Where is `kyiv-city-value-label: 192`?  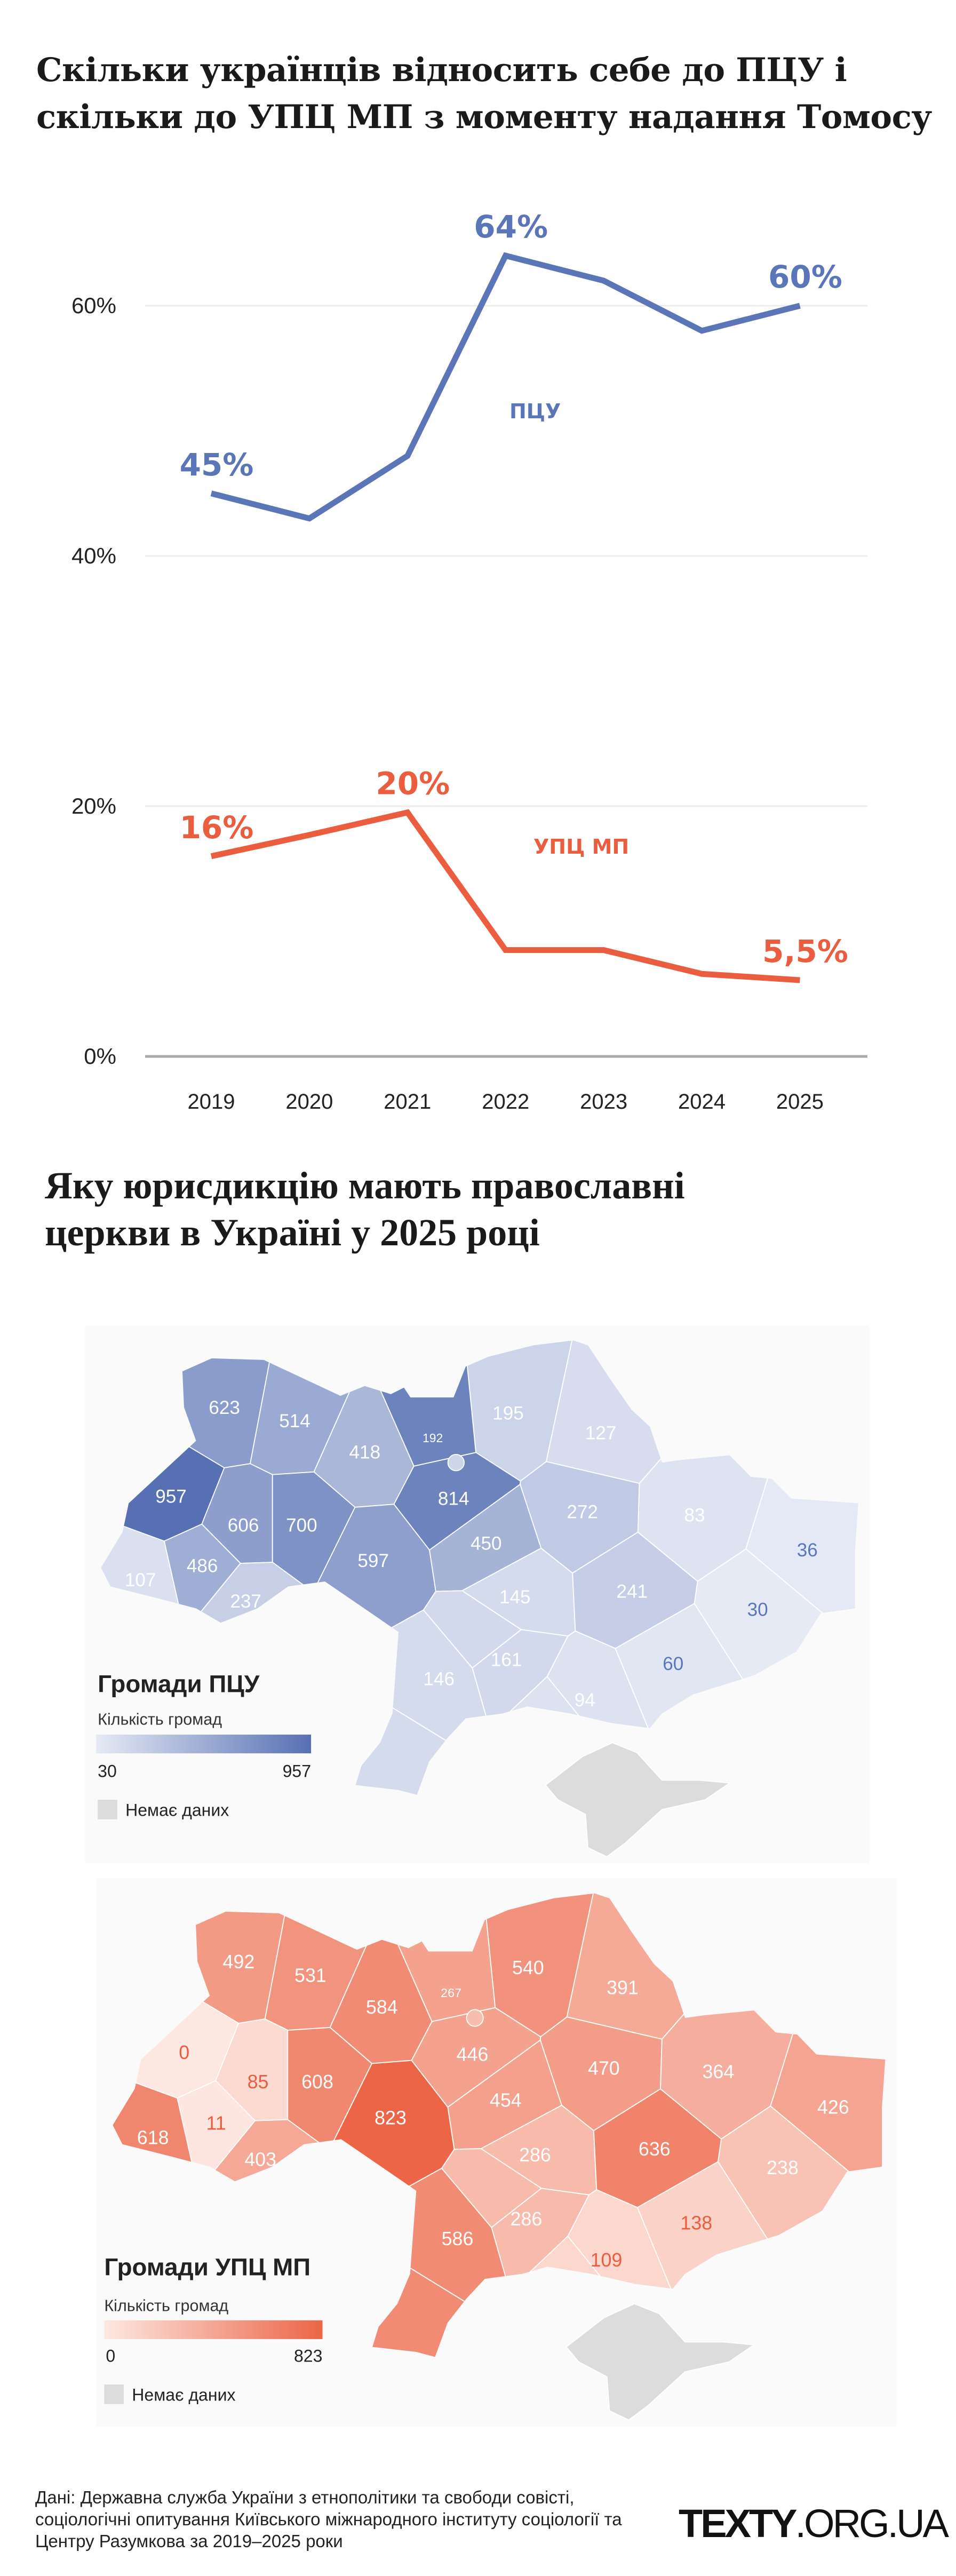
kyiv-city-value-label: 192 is located at coordinates (433, 1438).